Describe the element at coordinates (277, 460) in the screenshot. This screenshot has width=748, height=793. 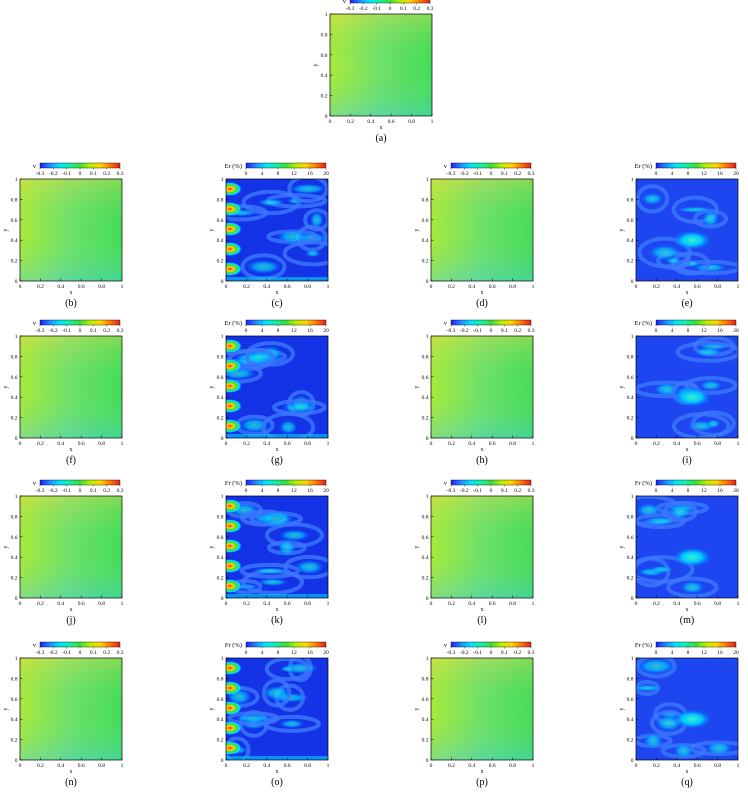
I see `panel-caption: (g)` at that location.